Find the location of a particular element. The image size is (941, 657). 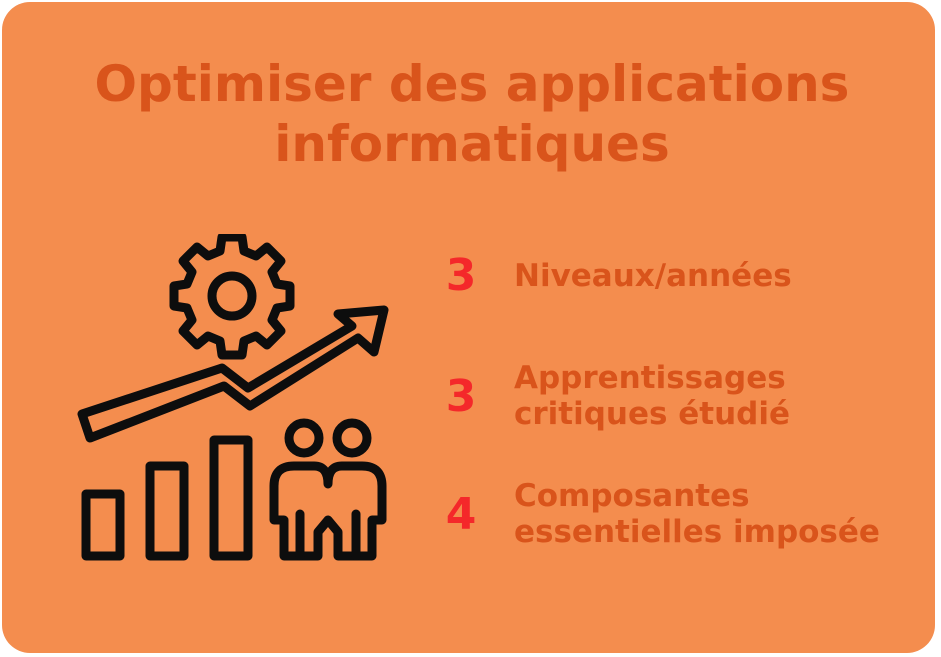

gear-icon is located at coordinates (232, 297).